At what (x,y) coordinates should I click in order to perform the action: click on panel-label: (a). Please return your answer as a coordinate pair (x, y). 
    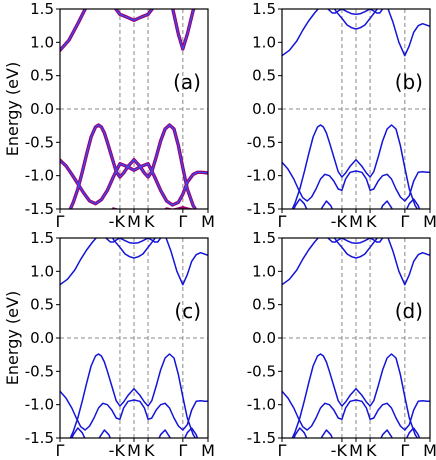
    Looking at the image, I should click on (187, 82).